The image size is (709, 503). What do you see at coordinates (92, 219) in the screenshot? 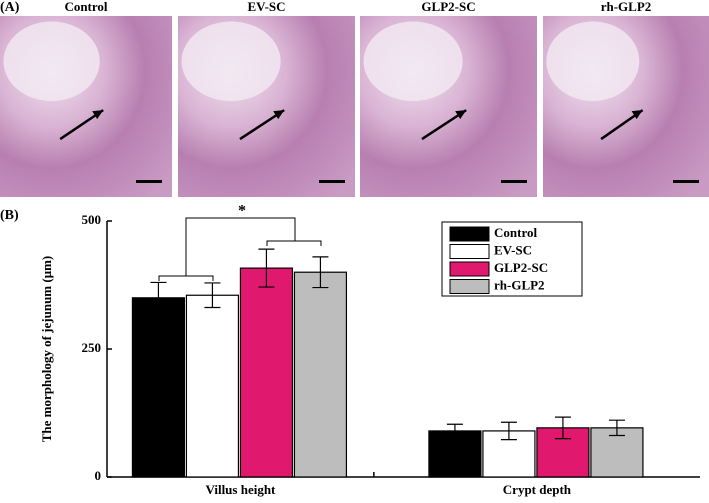
I see `y-tick-label: 500` at bounding box center [92, 219].